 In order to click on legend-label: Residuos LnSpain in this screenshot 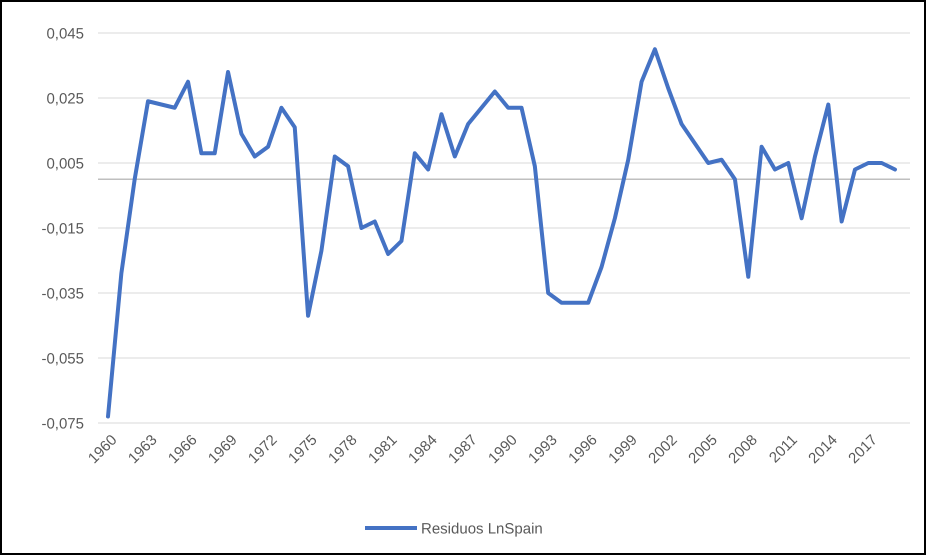, I will do `click(482, 529)`.